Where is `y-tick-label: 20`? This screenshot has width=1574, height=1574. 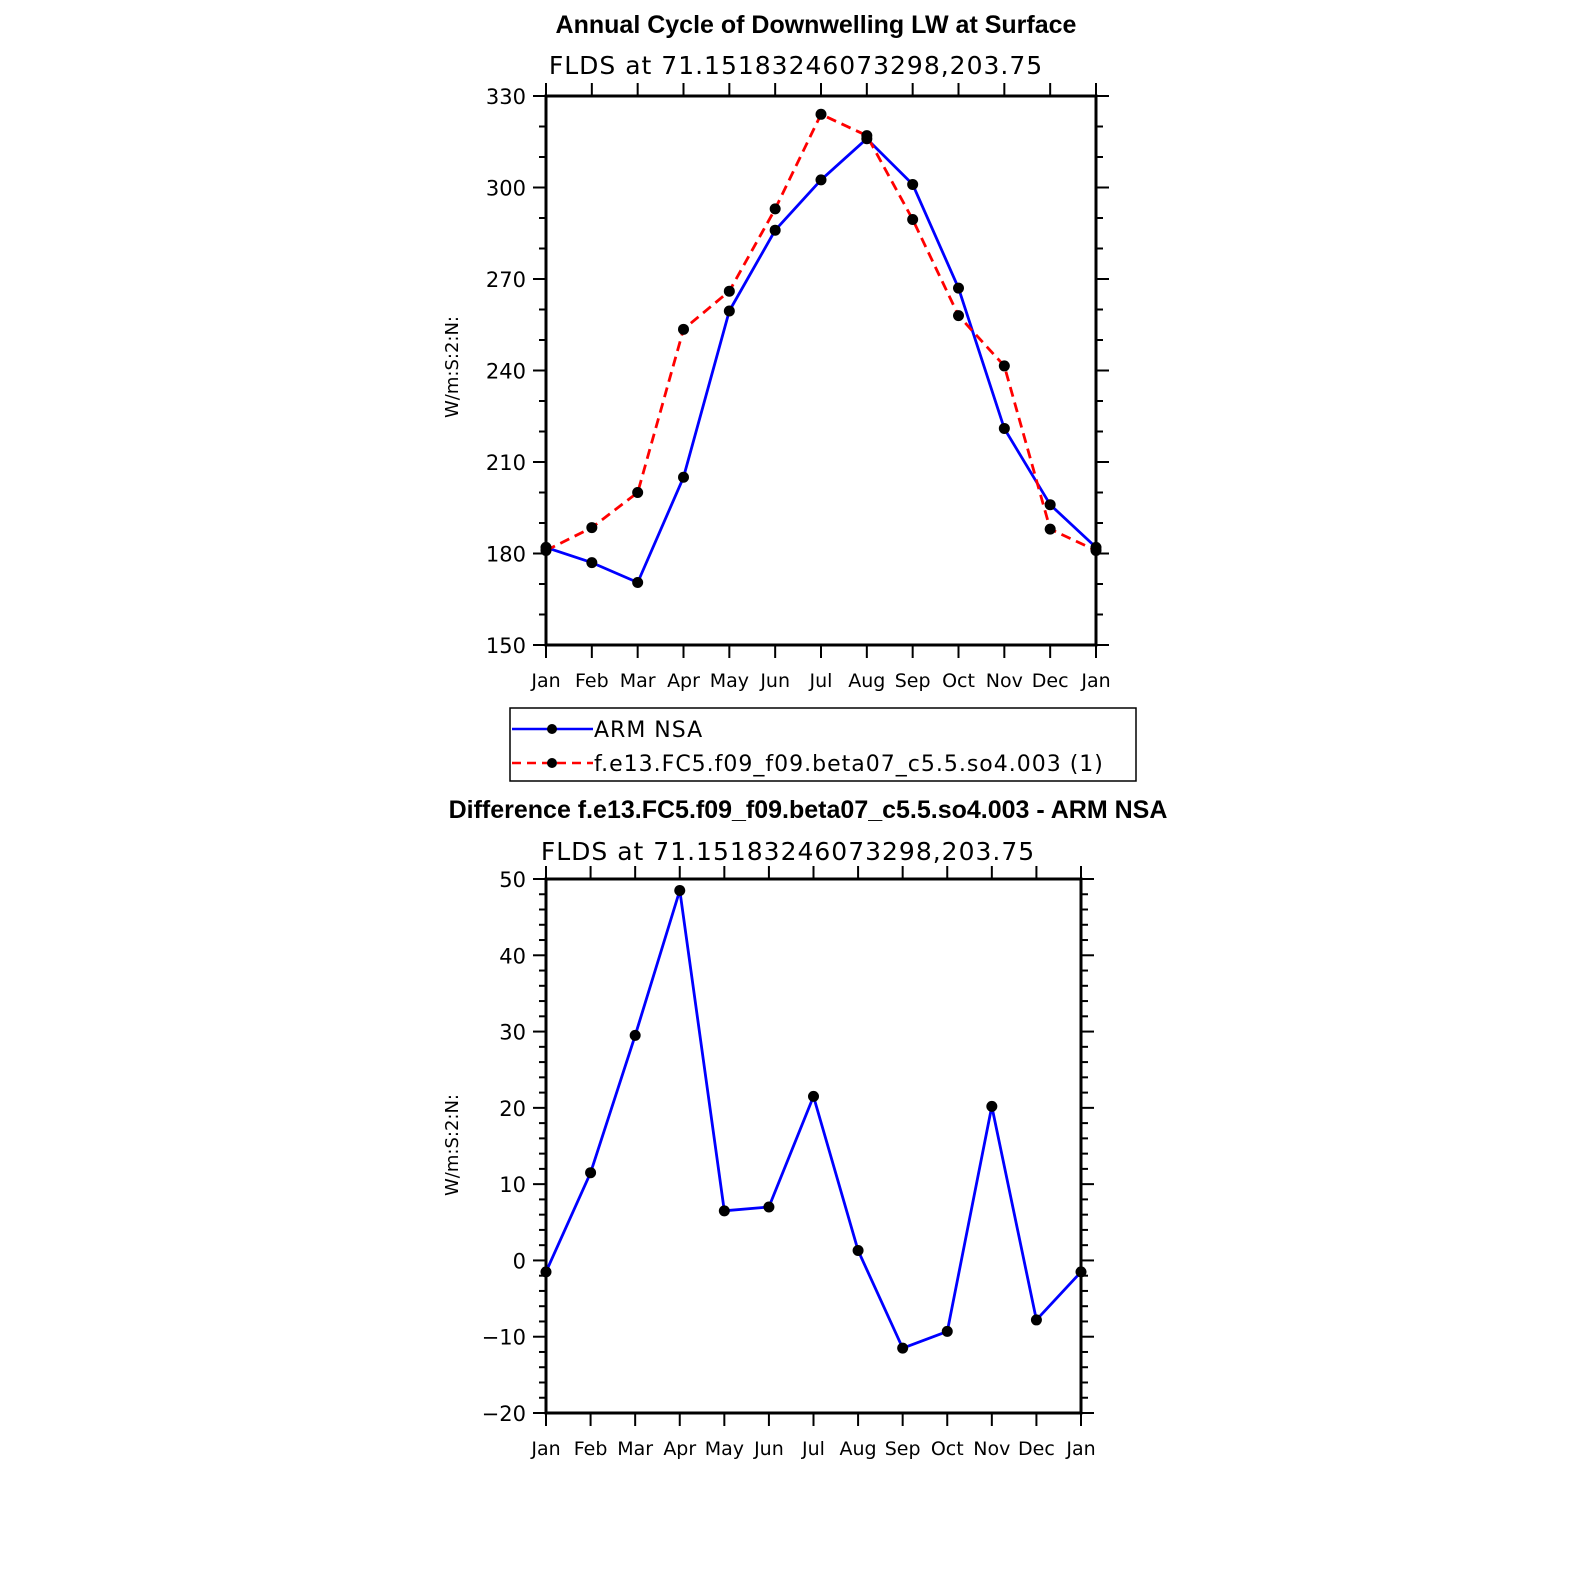
y-tick-label: 20 is located at coordinates (512, 1109).